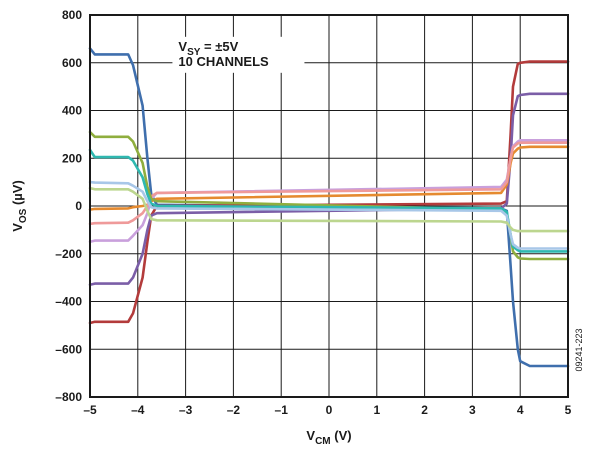 This screenshot has width=590, height=450. What do you see at coordinates (68, 349) in the screenshot?
I see `y-tick-label: –600` at bounding box center [68, 349].